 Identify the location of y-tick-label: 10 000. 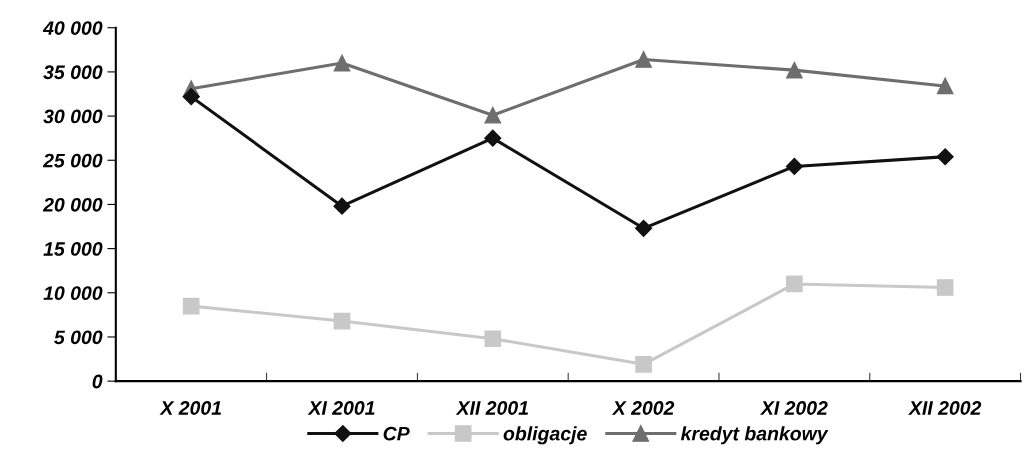
(73, 293).